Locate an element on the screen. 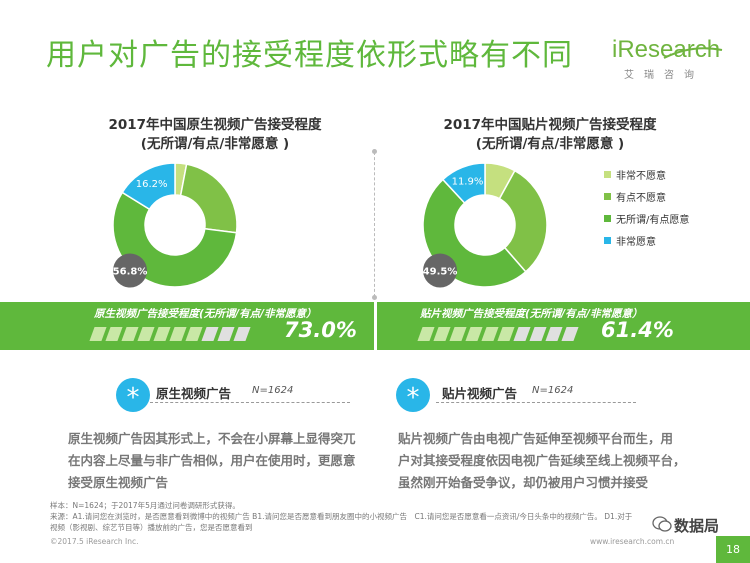  page-title: 用户对广告的接受程度依形式略有不同 is located at coordinates (309, 55).